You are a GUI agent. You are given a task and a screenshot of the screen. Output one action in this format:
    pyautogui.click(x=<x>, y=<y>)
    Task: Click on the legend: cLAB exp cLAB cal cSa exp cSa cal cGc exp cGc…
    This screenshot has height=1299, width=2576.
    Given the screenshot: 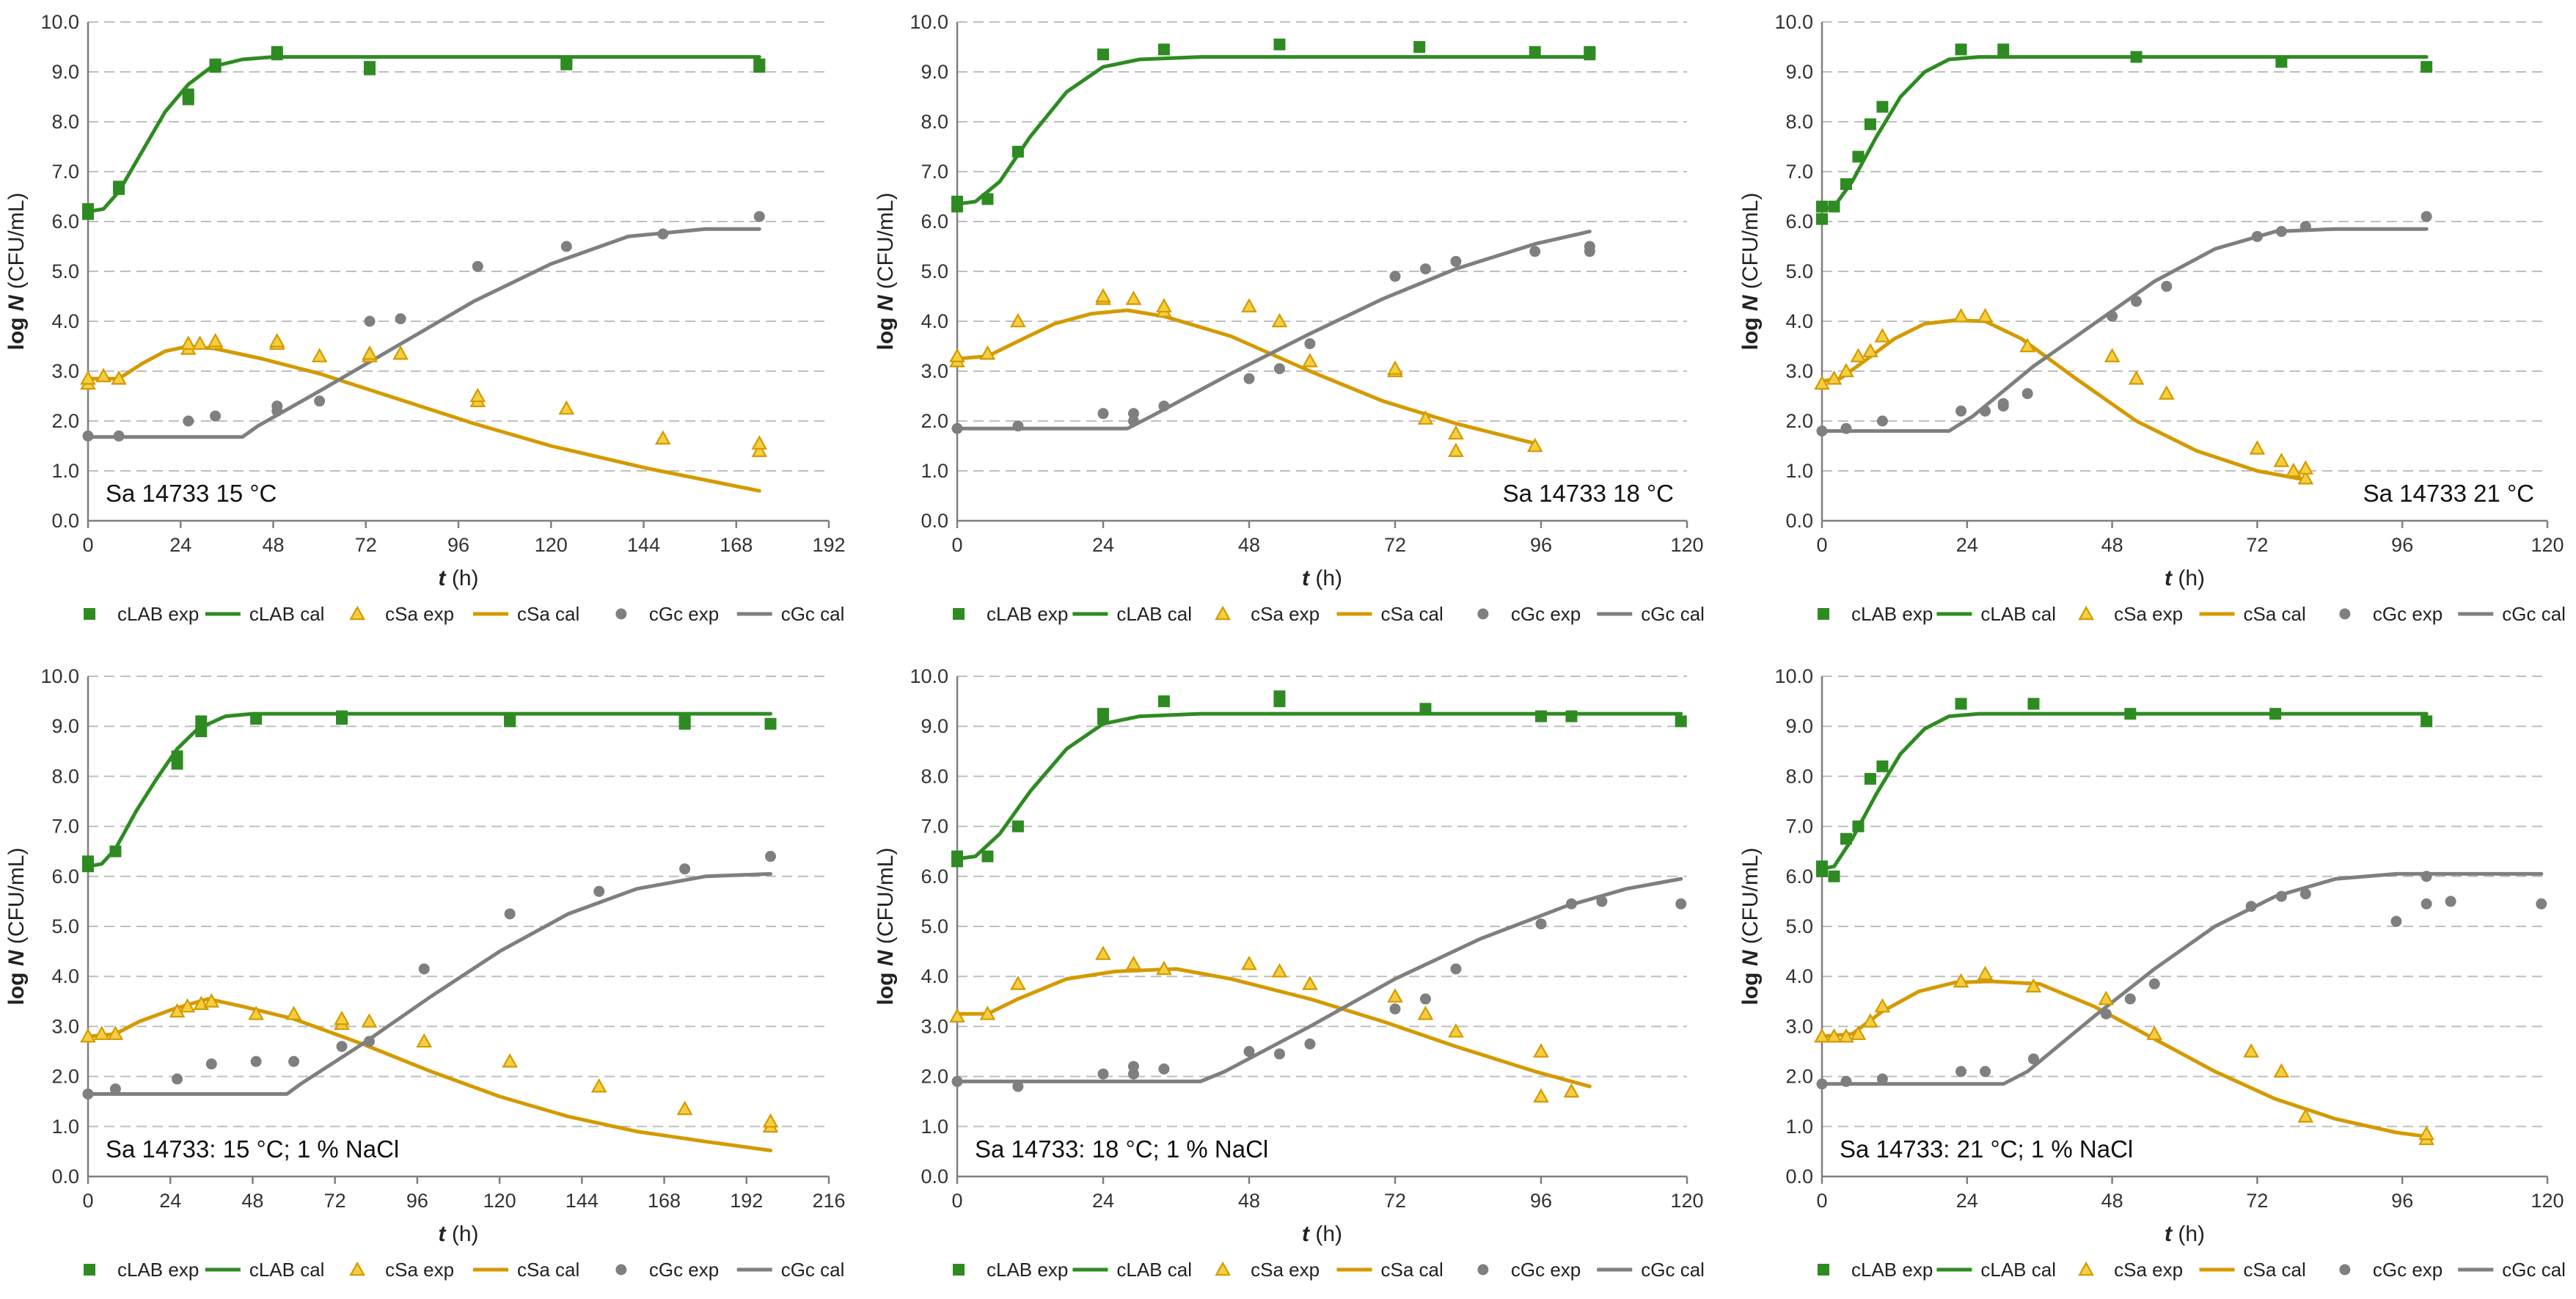 What is the action you would take?
    pyautogui.click(x=464, y=614)
    